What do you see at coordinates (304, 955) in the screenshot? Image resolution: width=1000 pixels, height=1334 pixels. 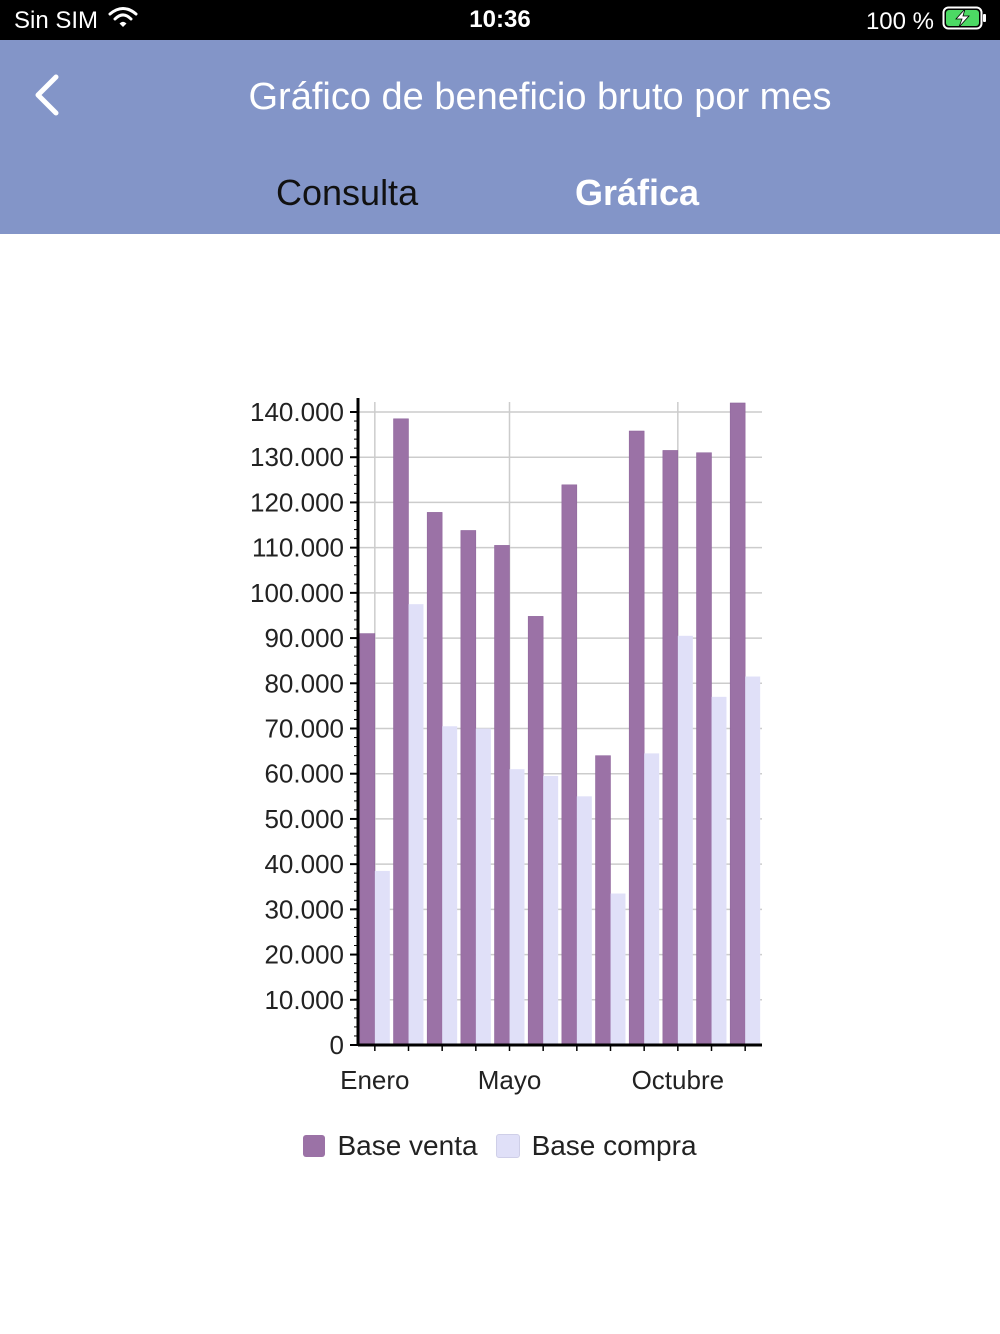 I see `y-tick-label: 20.000` at bounding box center [304, 955].